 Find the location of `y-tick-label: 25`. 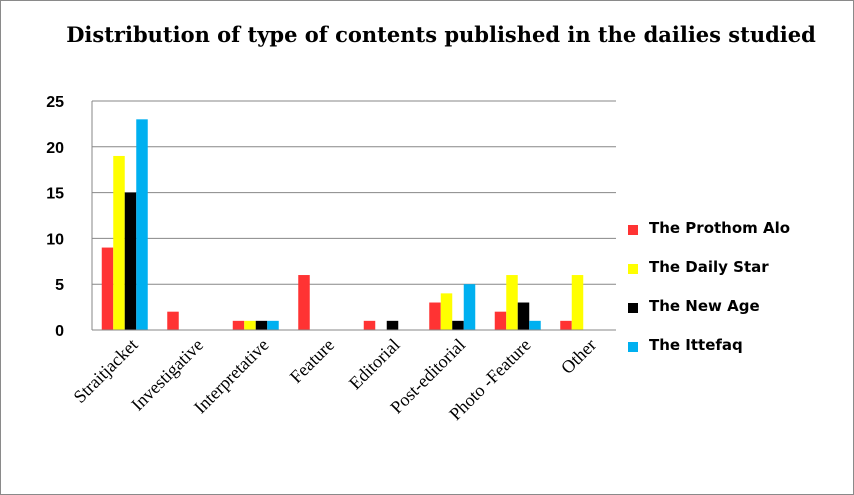

y-tick-label: 25 is located at coordinates (55, 102).